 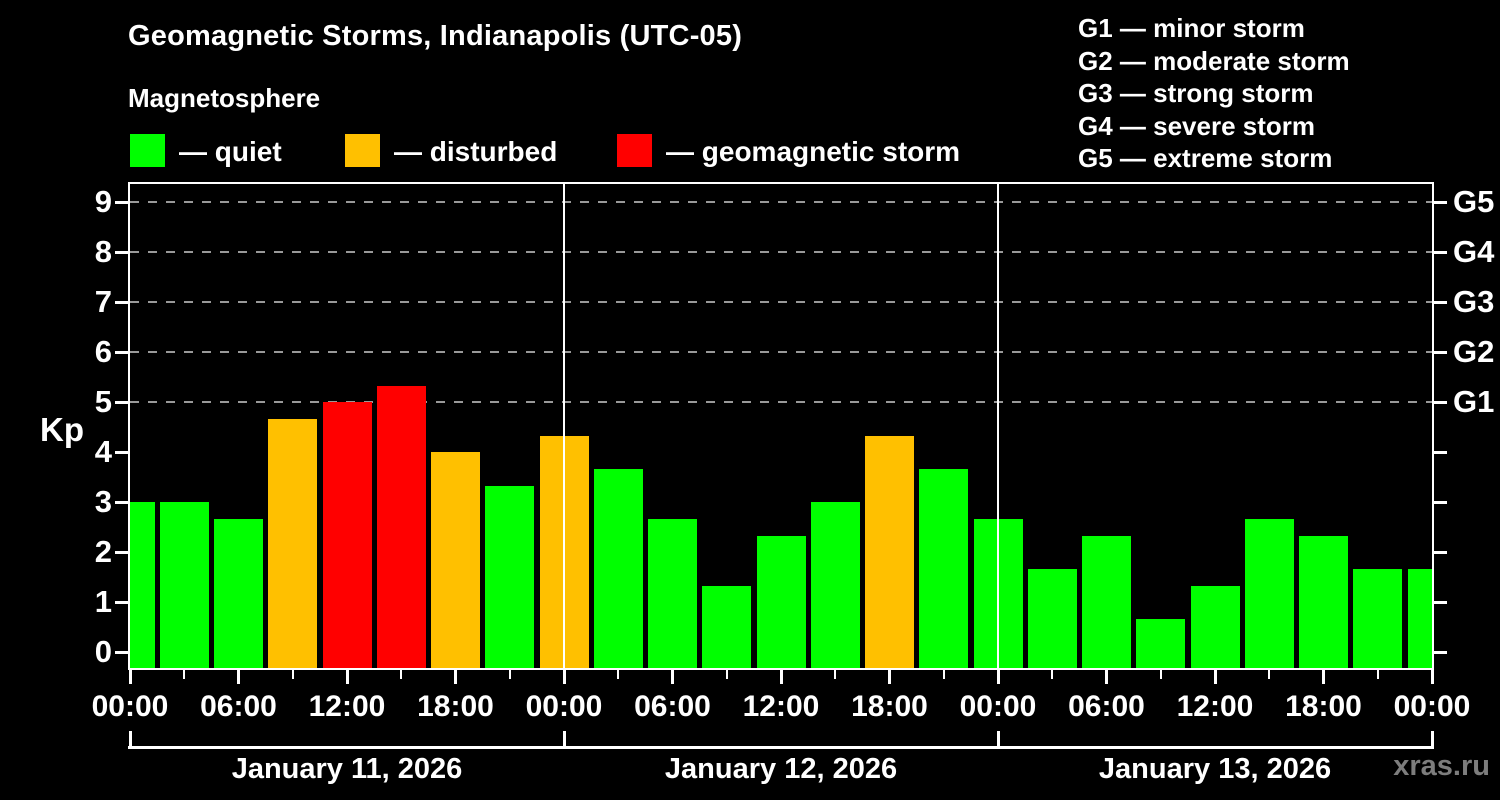 What do you see at coordinates (1474, 201) in the screenshot?
I see `g-axis-label: G5` at bounding box center [1474, 201].